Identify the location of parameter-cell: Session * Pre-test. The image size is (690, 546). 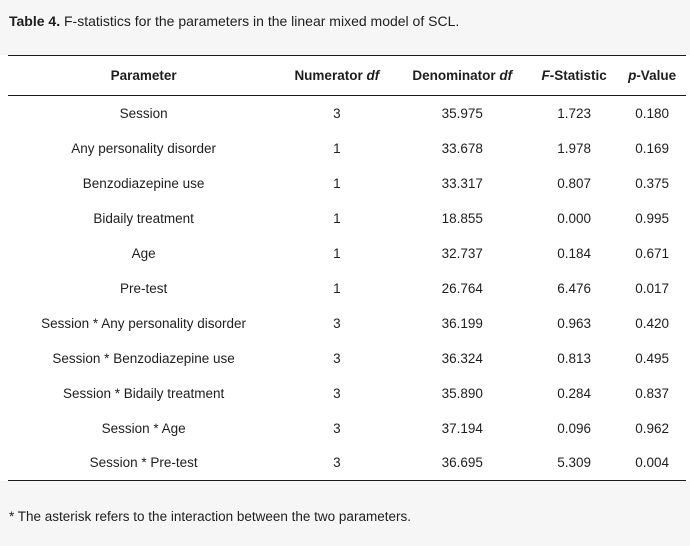
(143, 463).